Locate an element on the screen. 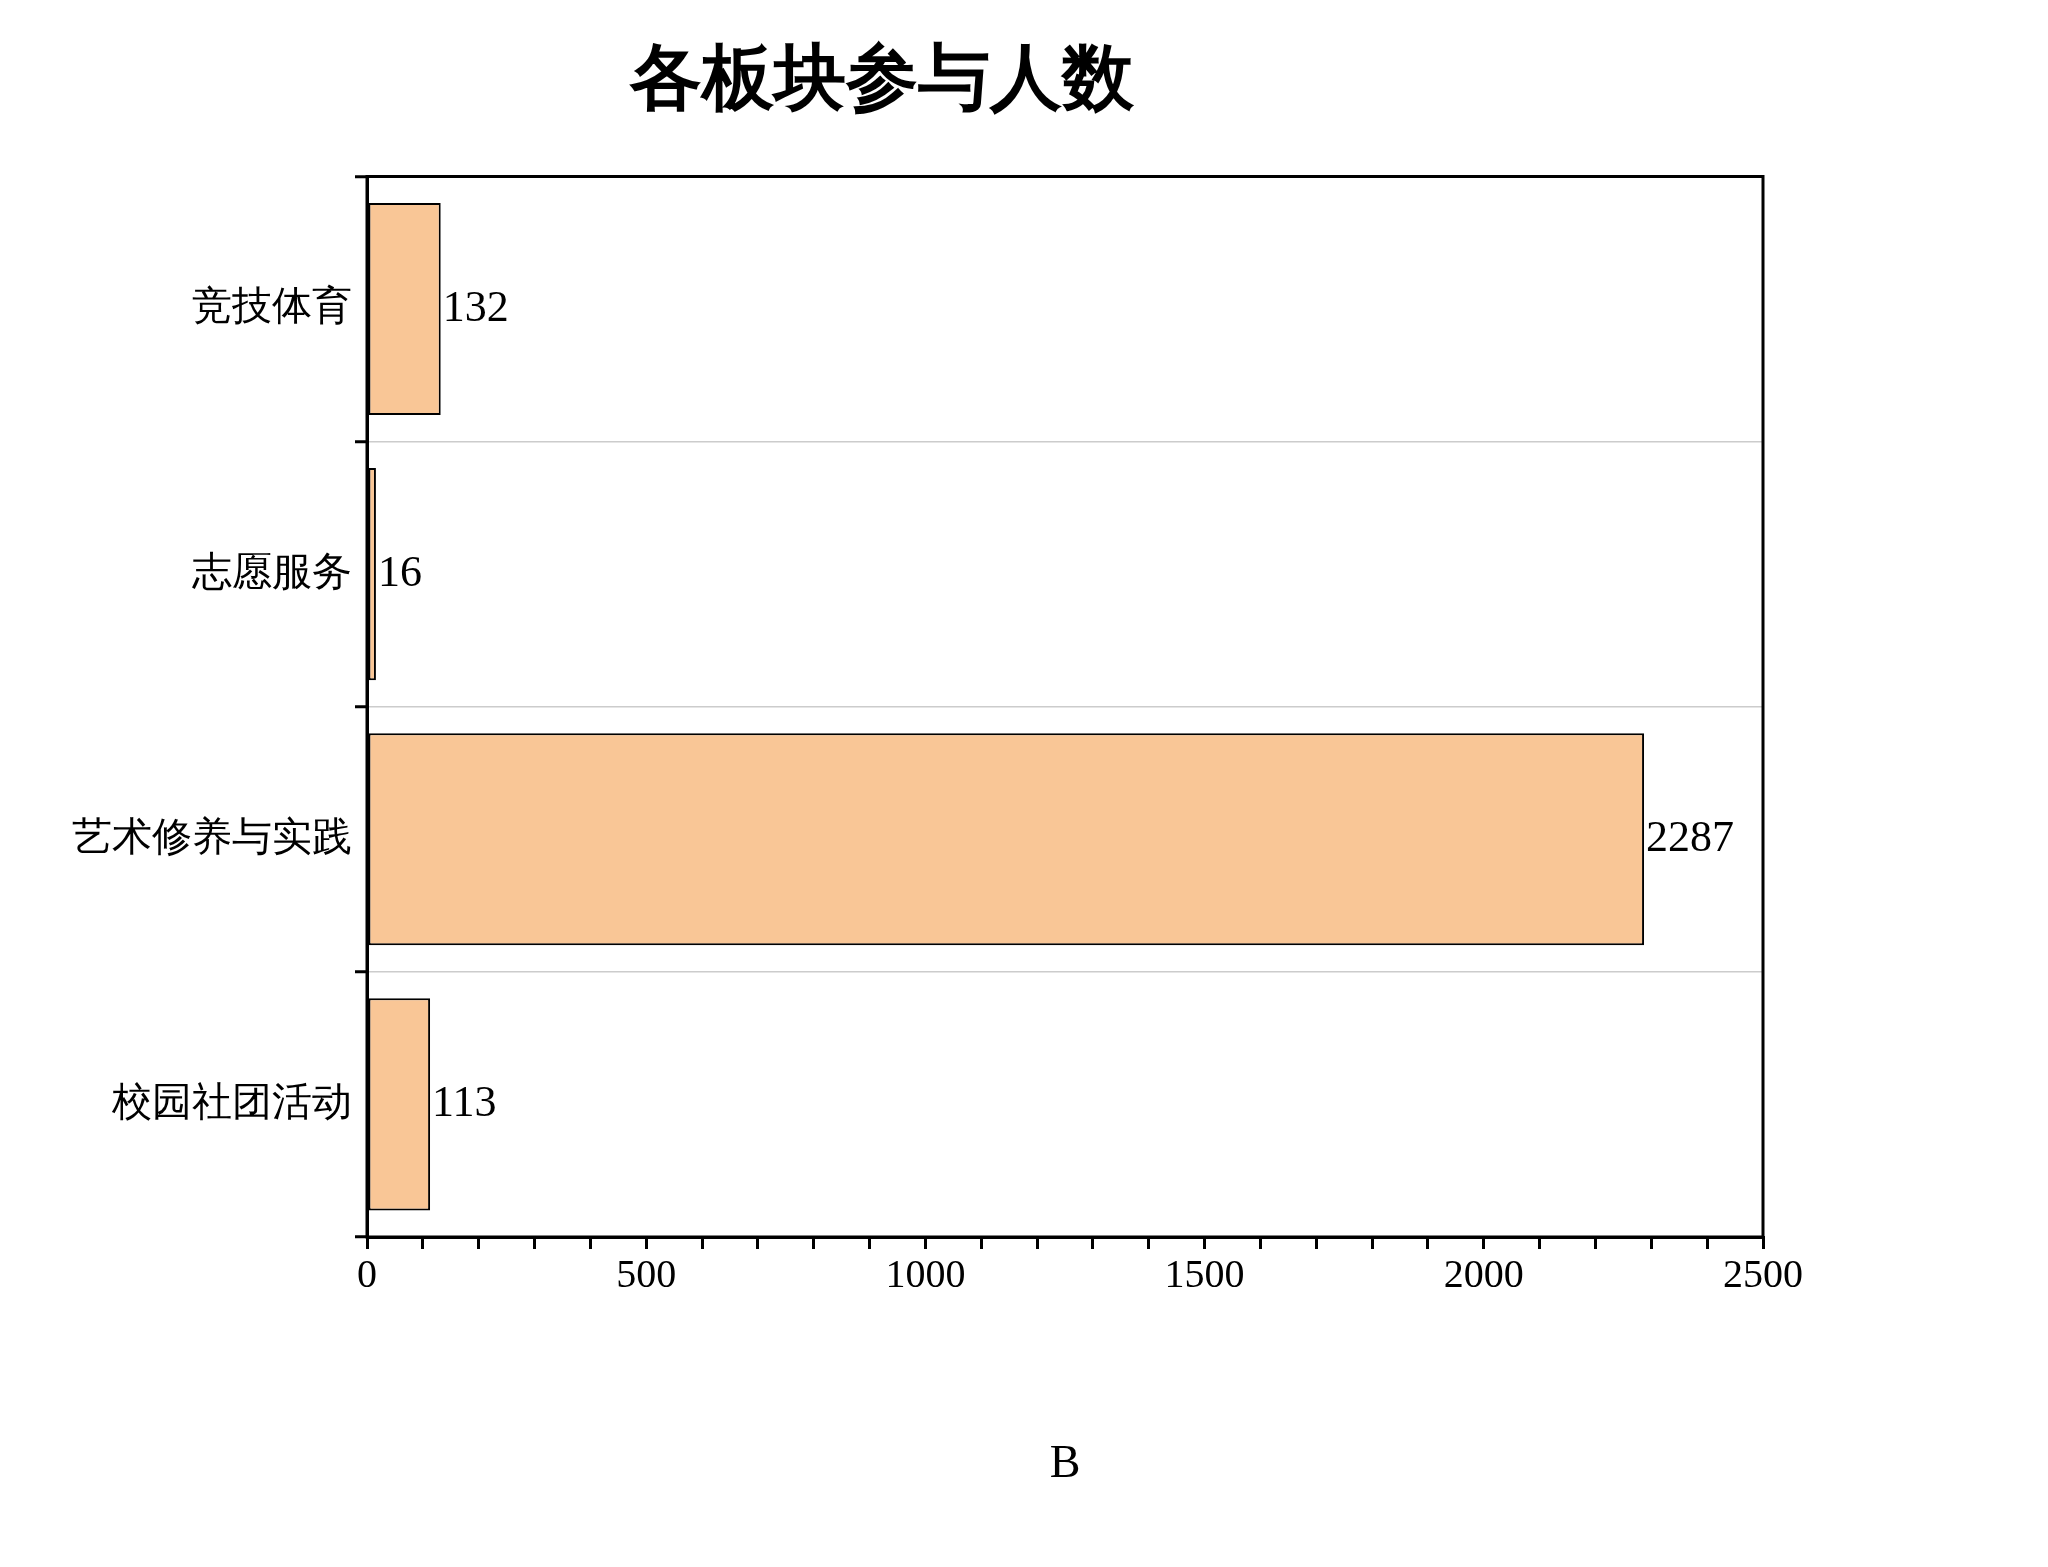 The height and width of the screenshot is (1567, 2048). x-tick-label: 2000 is located at coordinates (1483, 1273).